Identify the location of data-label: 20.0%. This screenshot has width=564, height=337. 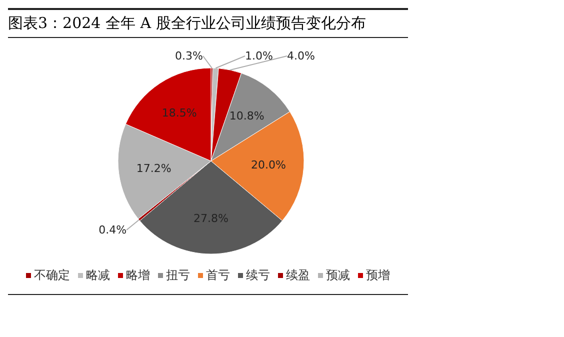
(268, 165).